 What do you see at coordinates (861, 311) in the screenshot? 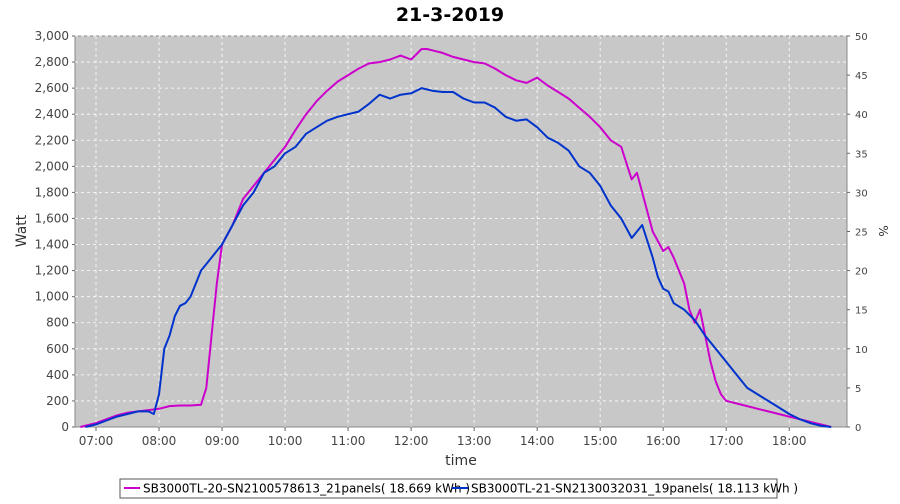
I see `y2-tick-label: 15` at bounding box center [861, 311].